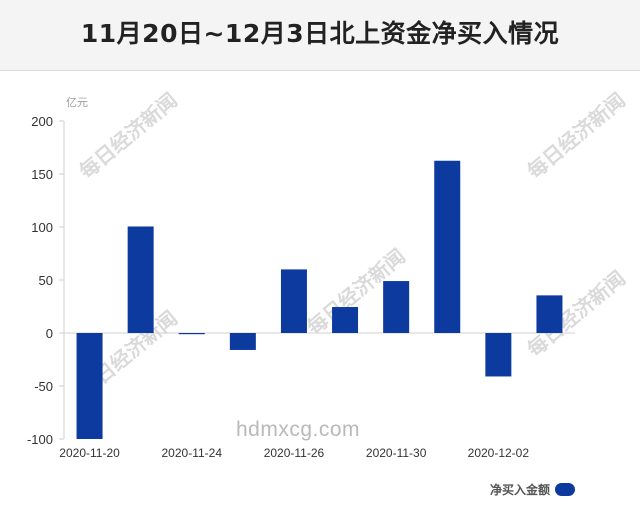 This screenshot has width=640, height=506. Describe the element at coordinates (192, 453) in the screenshot. I see `x-tick-label: 2020-11-24` at that location.